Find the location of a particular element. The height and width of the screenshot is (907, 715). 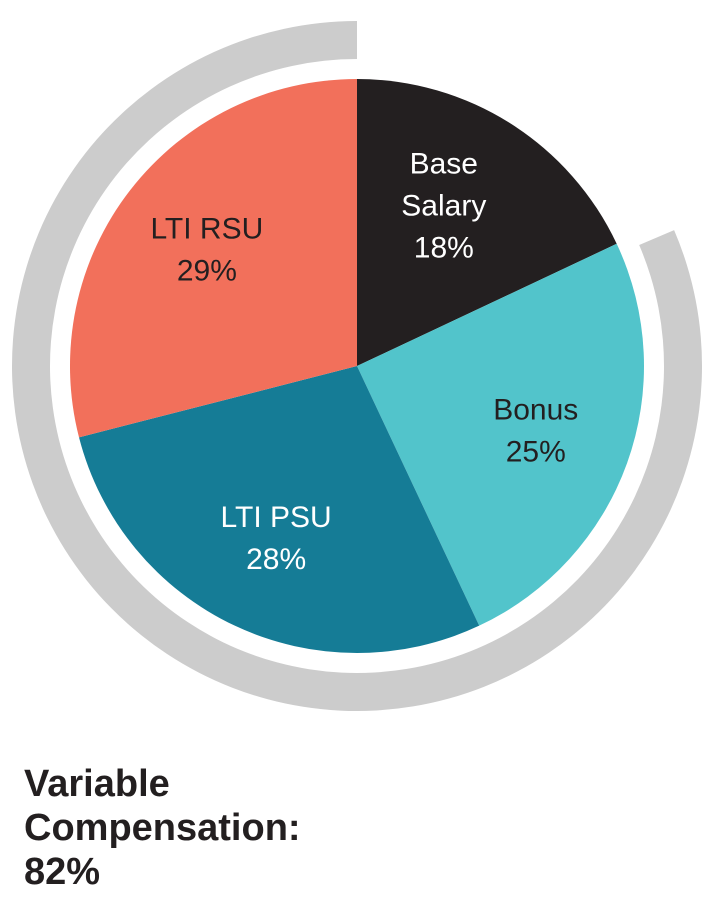

caption-line-1: Variable is located at coordinates (97, 784).